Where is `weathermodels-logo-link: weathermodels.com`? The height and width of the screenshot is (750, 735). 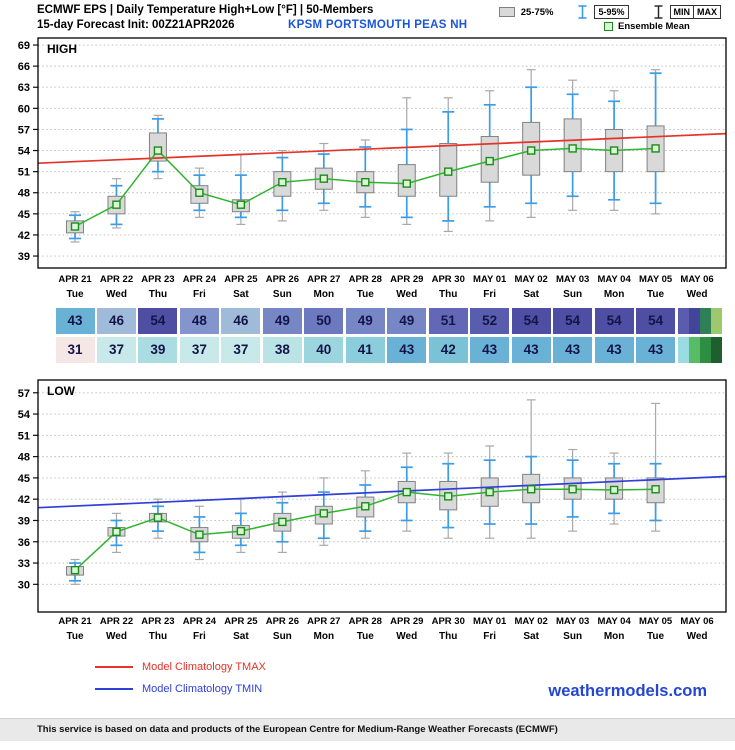 weathermodels-logo-link: weathermodels.com is located at coordinates (627, 691).